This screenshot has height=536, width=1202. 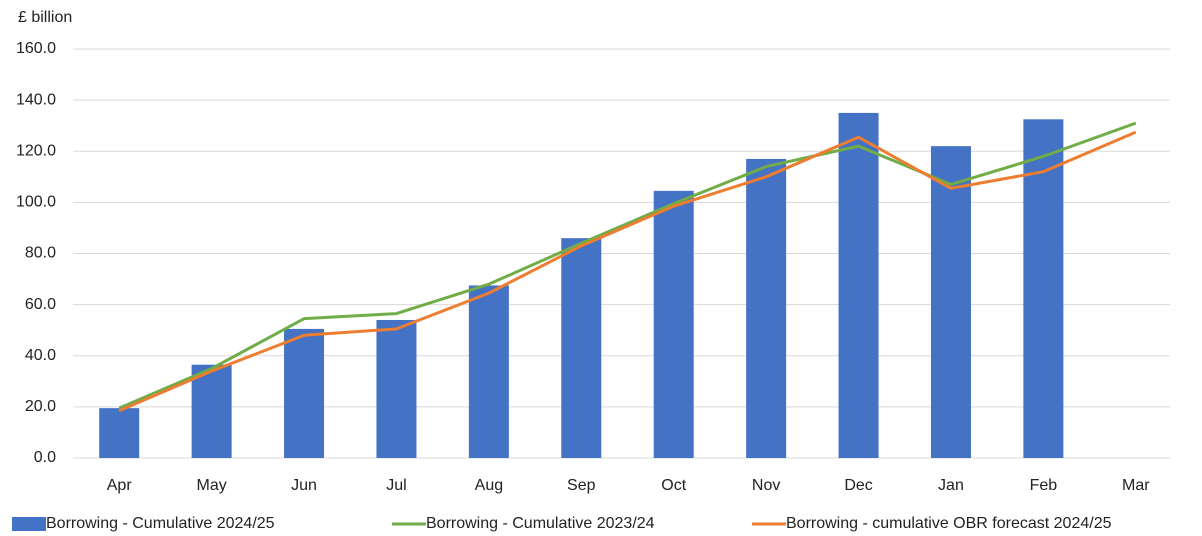 I want to click on x-tick-label: Feb, so click(x=1044, y=485).